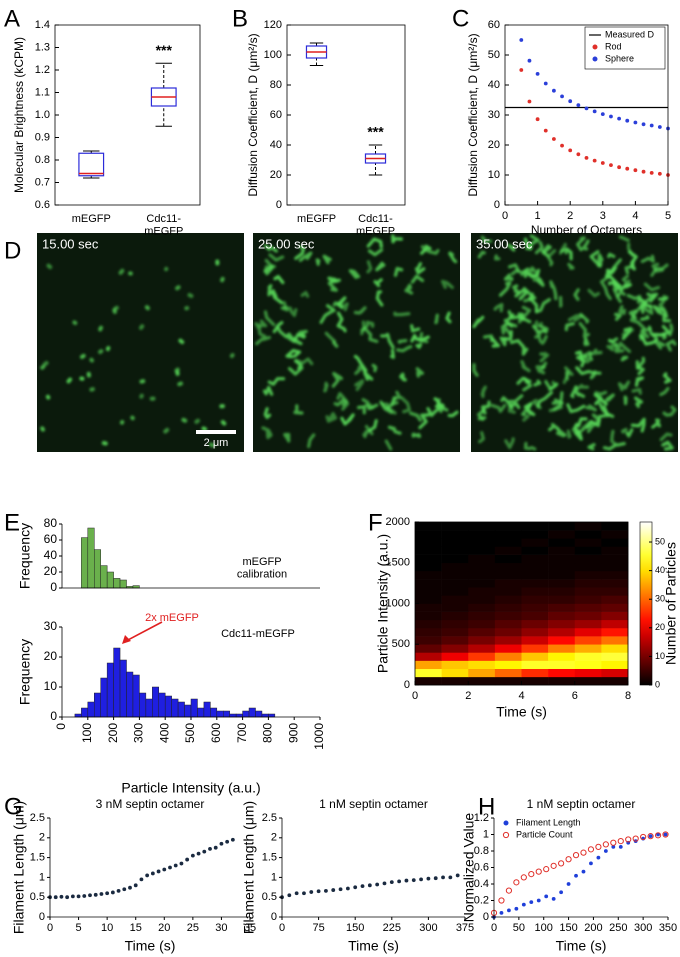 This screenshot has height=957, width=680. Describe the element at coordinates (51, 571) in the screenshot. I see `y-tick-label: 20` at that location.